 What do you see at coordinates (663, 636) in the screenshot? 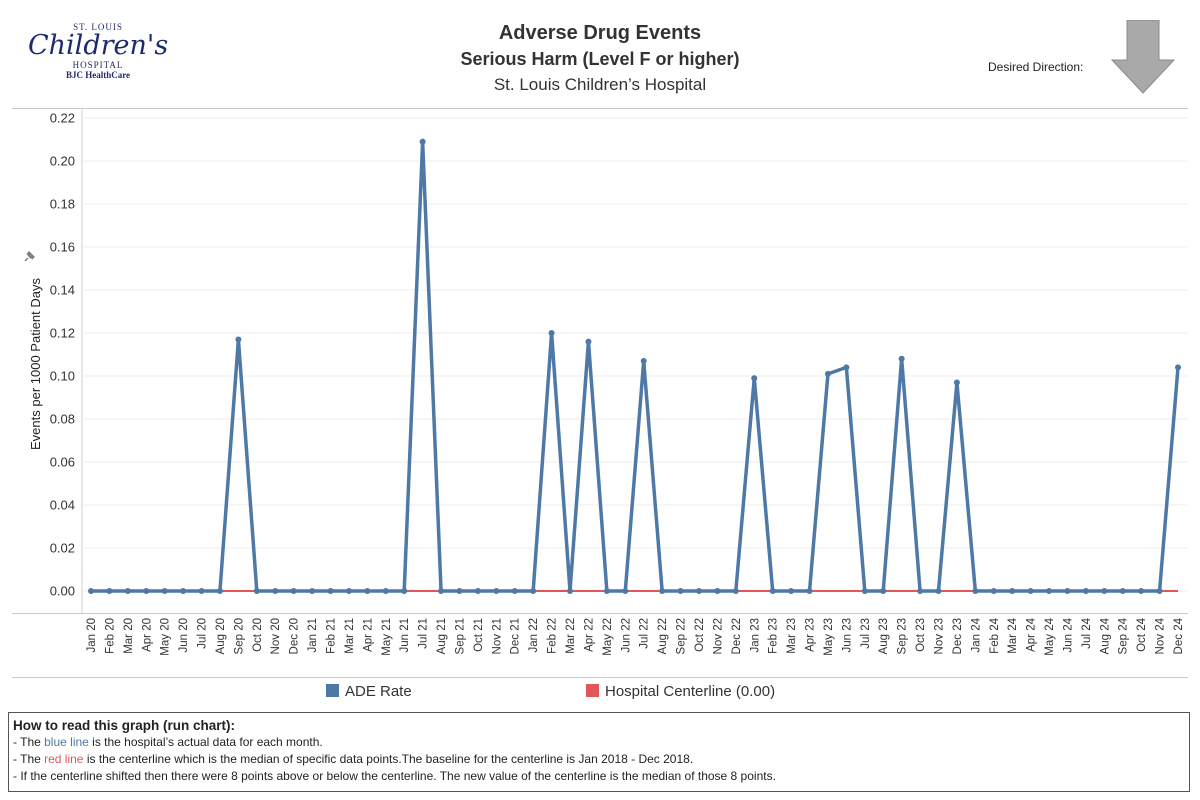
I see `x-tick-label: Aug 22` at bounding box center [663, 636].